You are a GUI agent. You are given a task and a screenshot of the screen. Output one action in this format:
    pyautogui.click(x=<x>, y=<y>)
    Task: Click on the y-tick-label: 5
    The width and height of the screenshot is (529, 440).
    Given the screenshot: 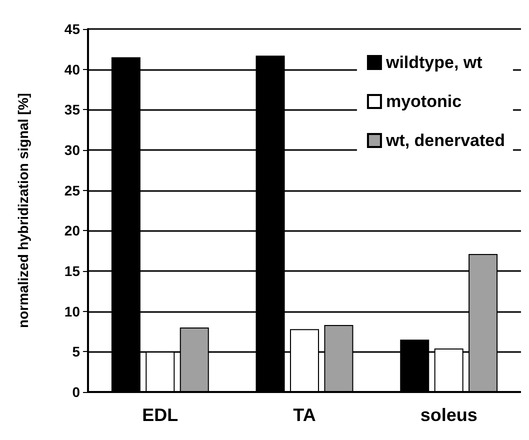 What is the action you would take?
    pyautogui.click(x=76, y=352)
    